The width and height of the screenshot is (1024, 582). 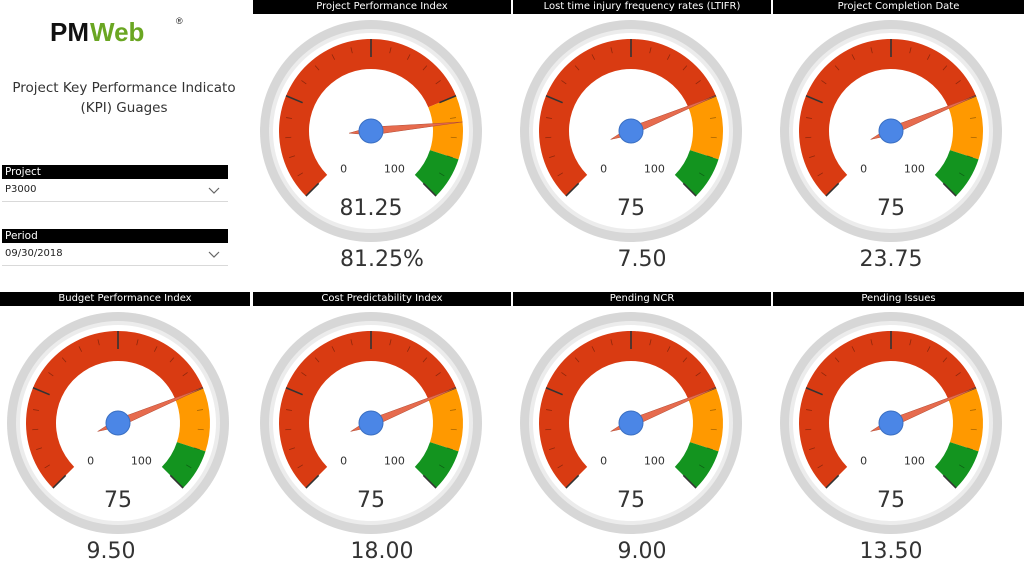 What do you see at coordinates (642, 7) in the screenshot?
I see `gauge-title: Lost time injury frequency rates (LTIFR)` at bounding box center [642, 7].